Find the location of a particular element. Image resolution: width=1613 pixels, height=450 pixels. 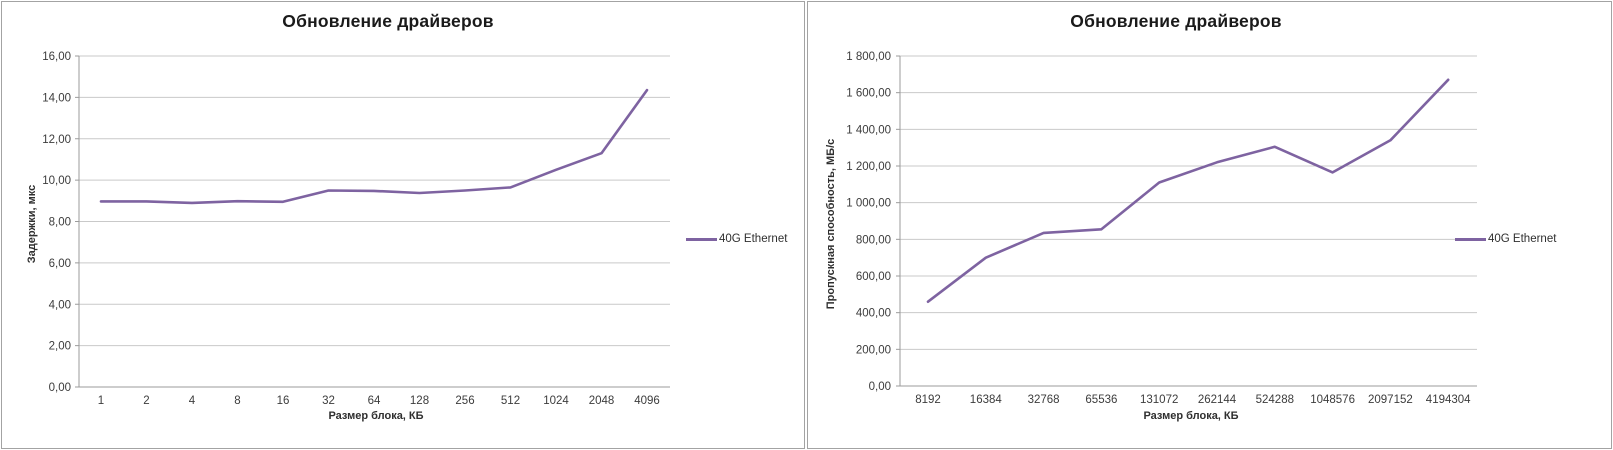

svg-text: 4,00 is located at coordinates (60, 305).